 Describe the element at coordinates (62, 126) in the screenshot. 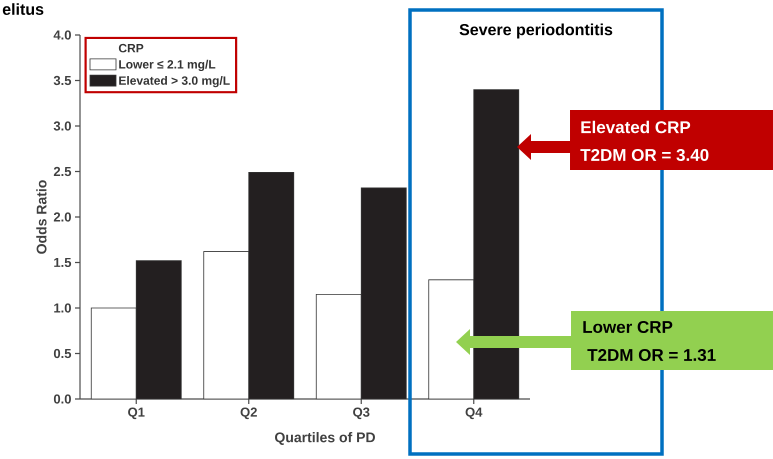

I see `y-tick-label: 3.0` at that location.